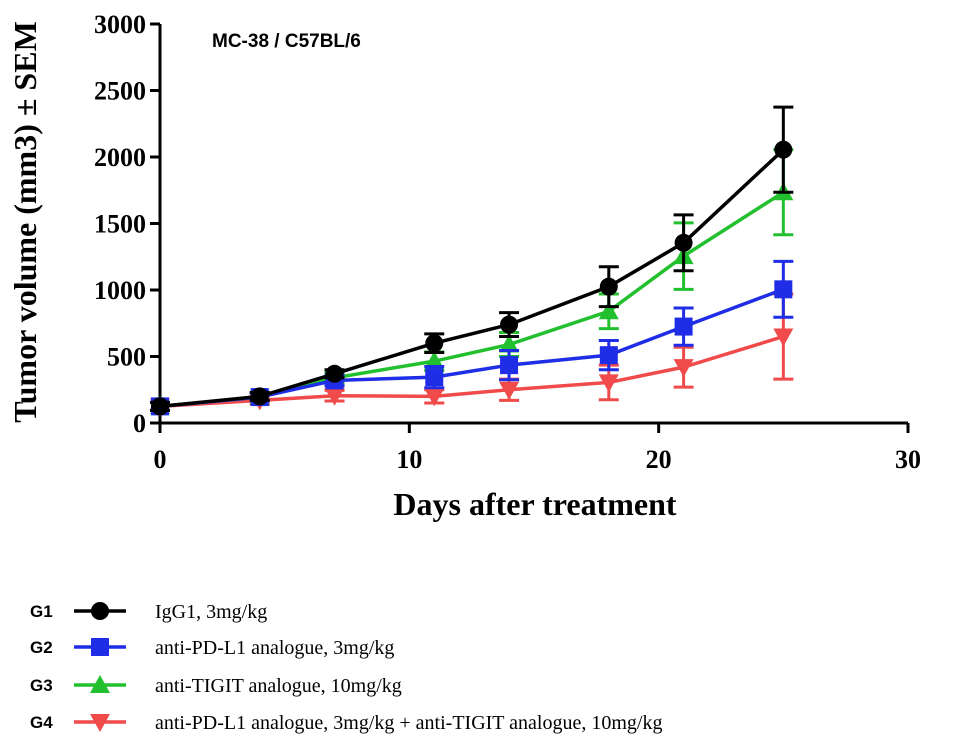  I want to click on x-axis-title: Days after treatment, so click(535, 504).